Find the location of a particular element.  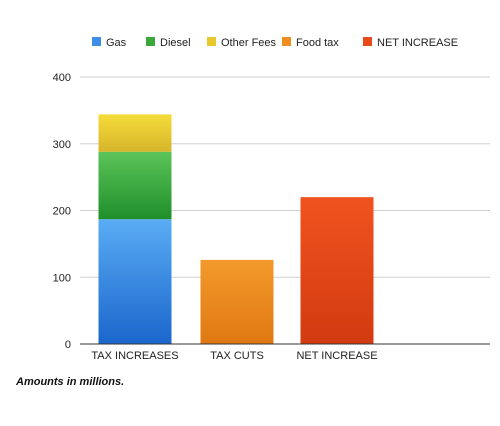

y-tick-label-0: 0 is located at coordinates (68, 345).